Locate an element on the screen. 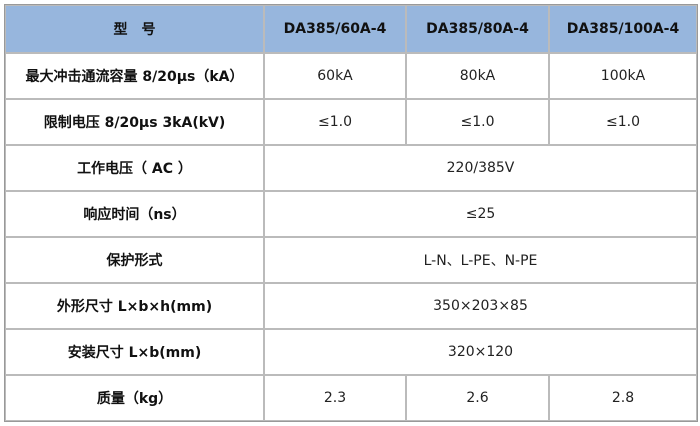 This screenshot has height=426, width=700. cell: 100kA is located at coordinates (623, 76).